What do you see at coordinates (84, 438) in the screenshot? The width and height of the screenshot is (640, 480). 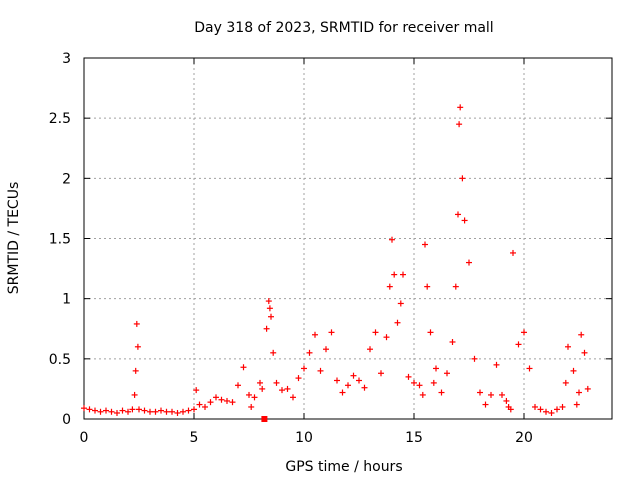 I see `x-tick-label: 0` at bounding box center [84, 438].